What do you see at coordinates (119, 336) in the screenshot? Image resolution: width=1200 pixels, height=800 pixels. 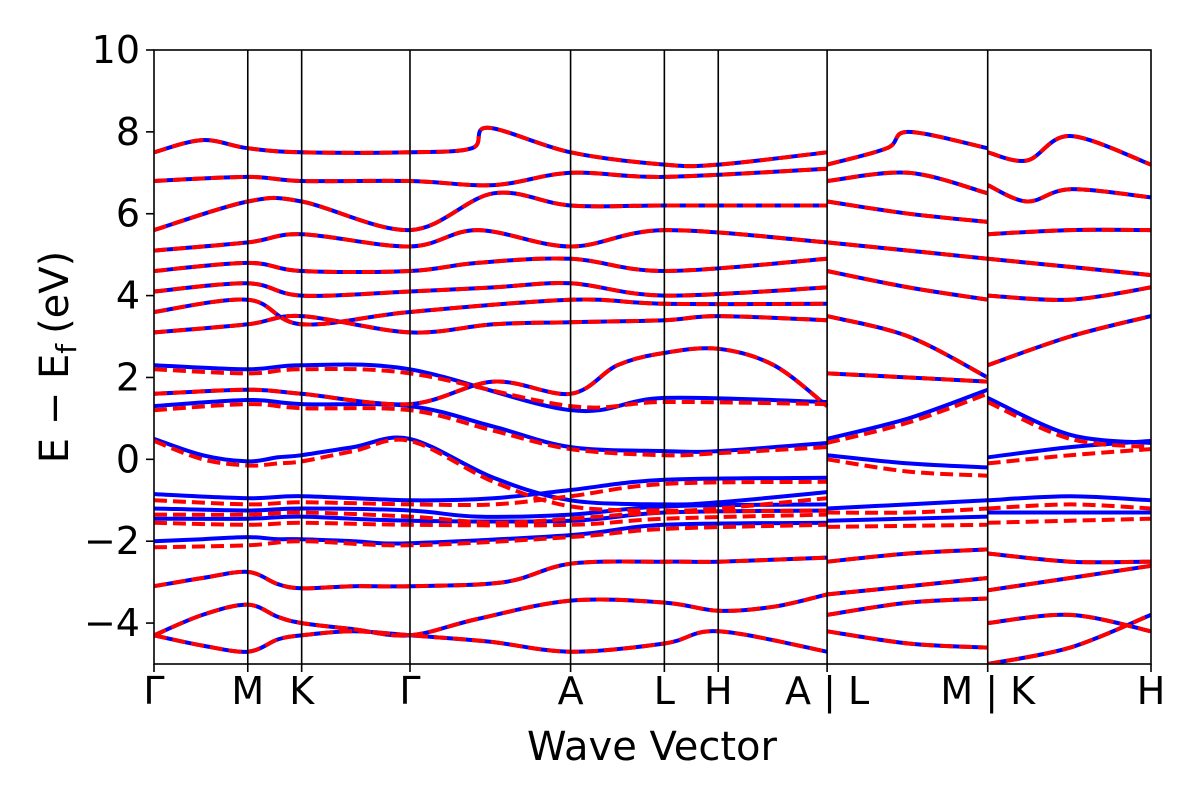 I see `y-axis: −4 −2 0 2 4 6 8 10` at bounding box center [119, 336].